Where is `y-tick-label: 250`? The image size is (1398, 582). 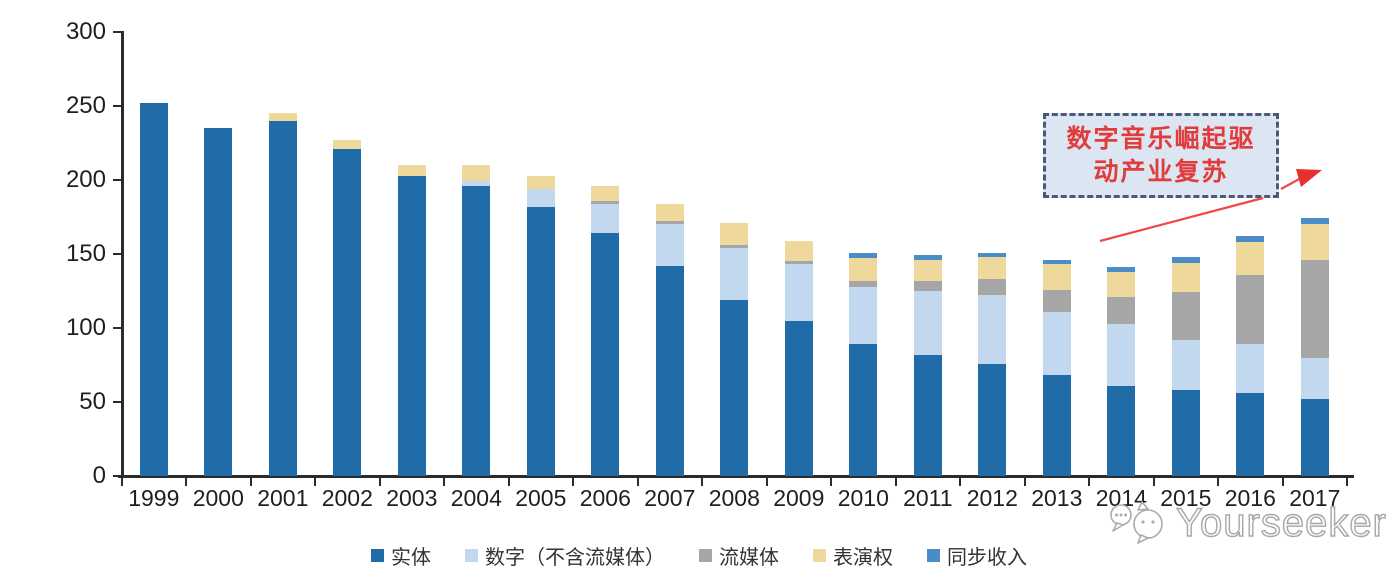
y-tick-label: 250 is located at coordinates (85, 105).